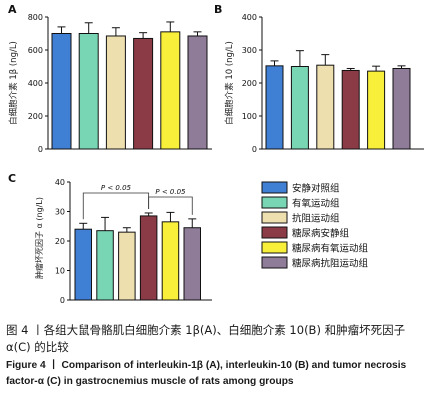  I want to click on panel-c-y-axis-label: 肿瘤坏死因子 α (ng/L), so click(39, 238).